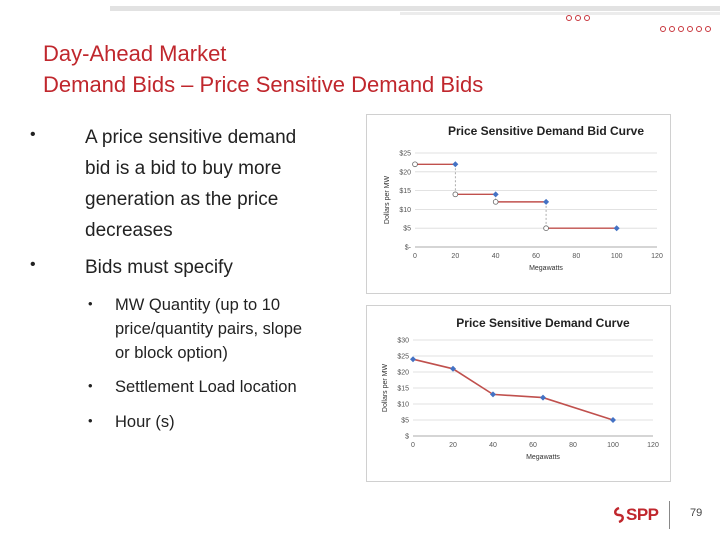 The image size is (720, 540). Describe the element at coordinates (159, 267) in the screenshot. I see `bullet-line: Bids must specify` at that location.